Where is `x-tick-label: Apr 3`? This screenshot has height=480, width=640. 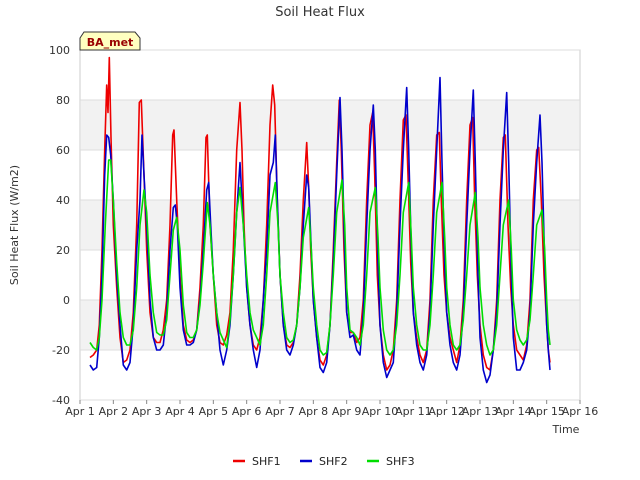
x-tick-label: Apr 3 is located at coordinates (147, 411).